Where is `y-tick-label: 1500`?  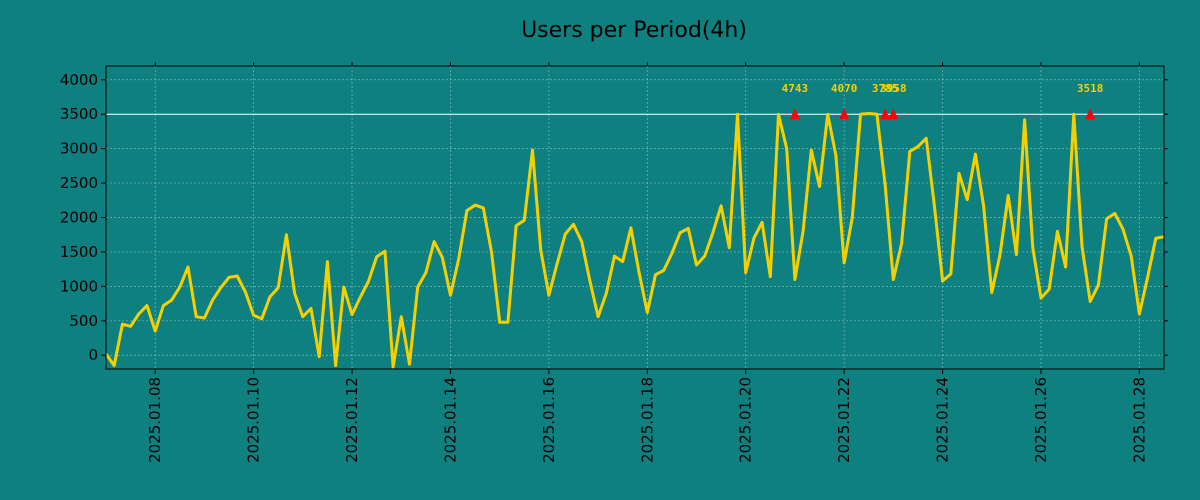
y-tick-label: 1500 is located at coordinates (79, 252).